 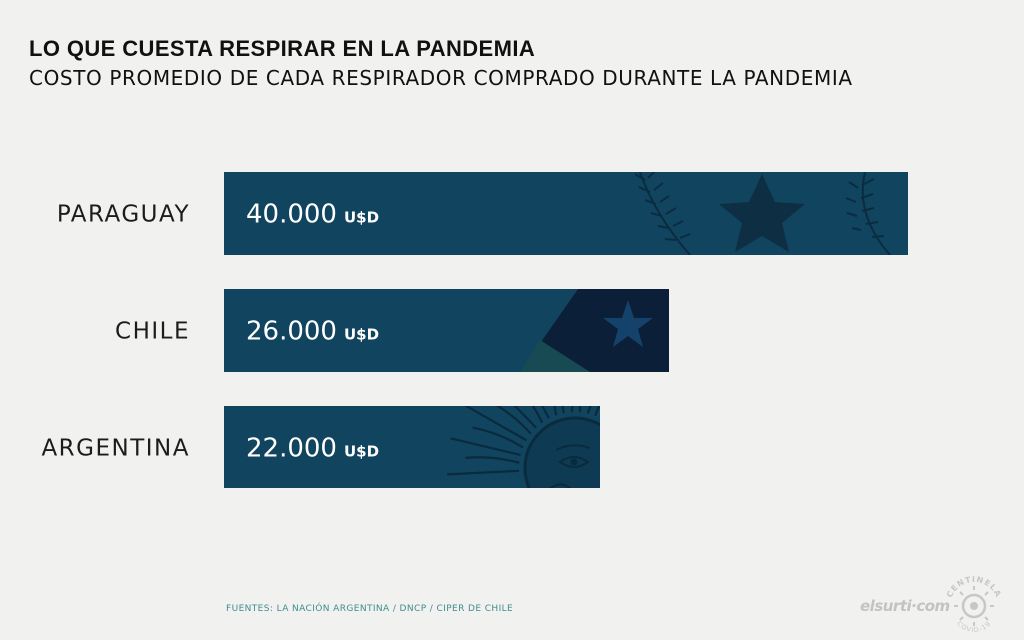 What do you see at coordinates (974, 626) in the screenshot?
I see `svg-text: COVID-19` at bounding box center [974, 626].